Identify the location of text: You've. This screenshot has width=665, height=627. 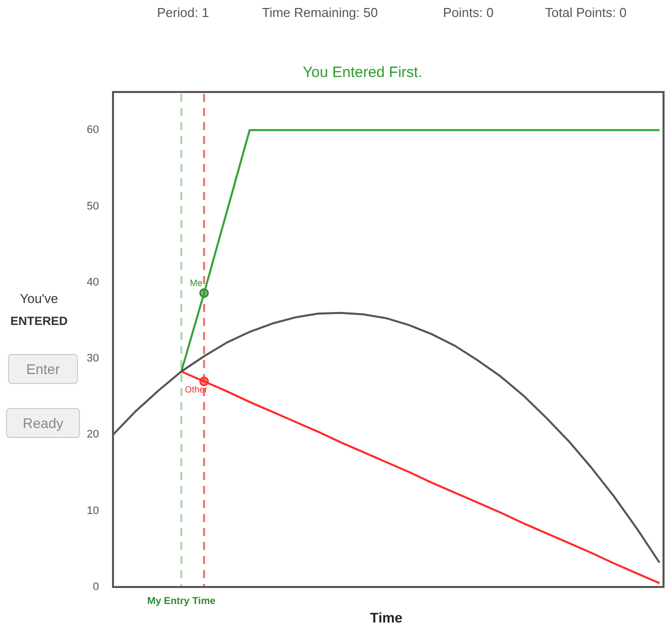
(39, 298).